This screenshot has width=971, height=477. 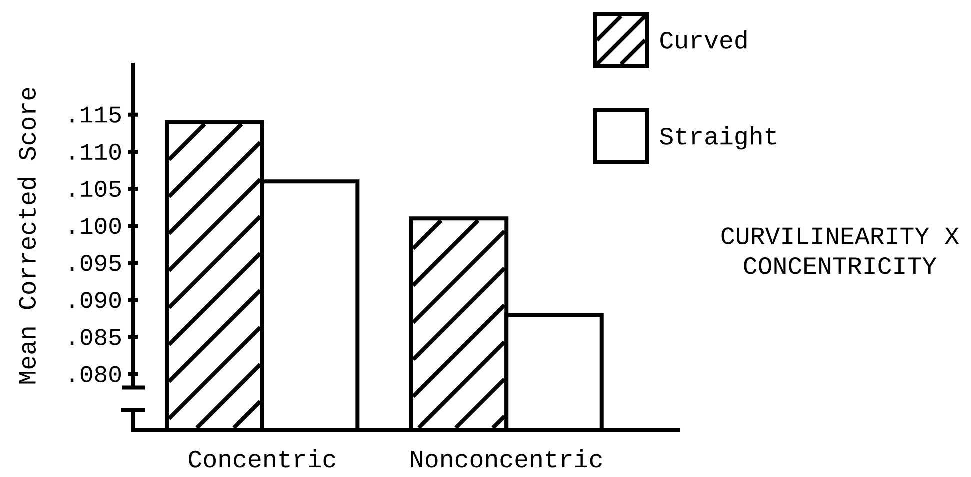 I want to click on y-axis-title: Mean Corrected Score, so click(x=27, y=236).